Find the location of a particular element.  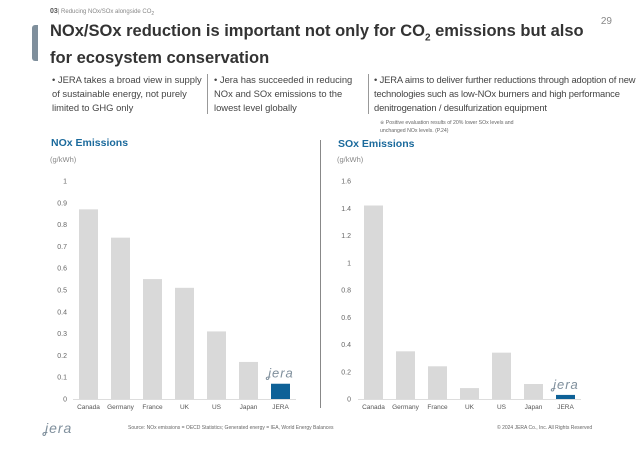

title-accent-bar is located at coordinates (35, 43).